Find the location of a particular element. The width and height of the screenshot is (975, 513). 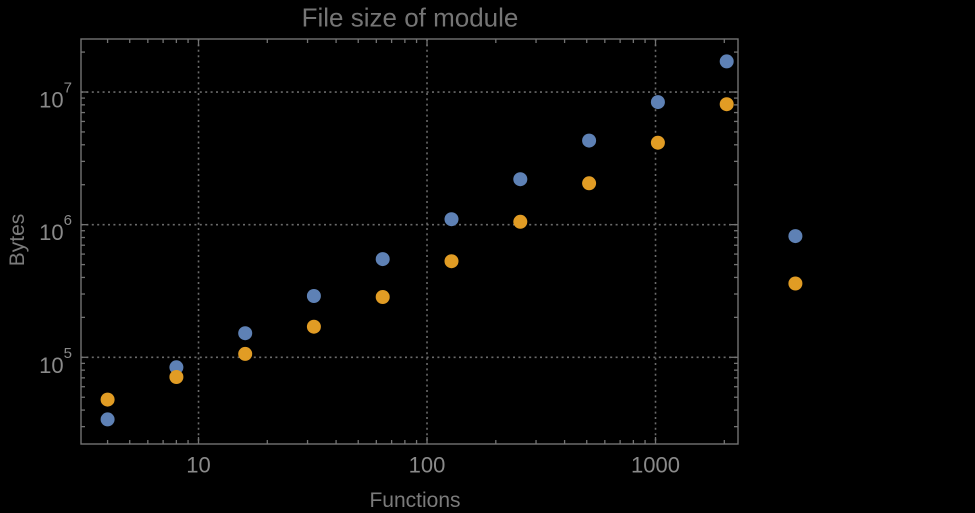

x-tick-label: 100 is located at coordinates (427, 465).